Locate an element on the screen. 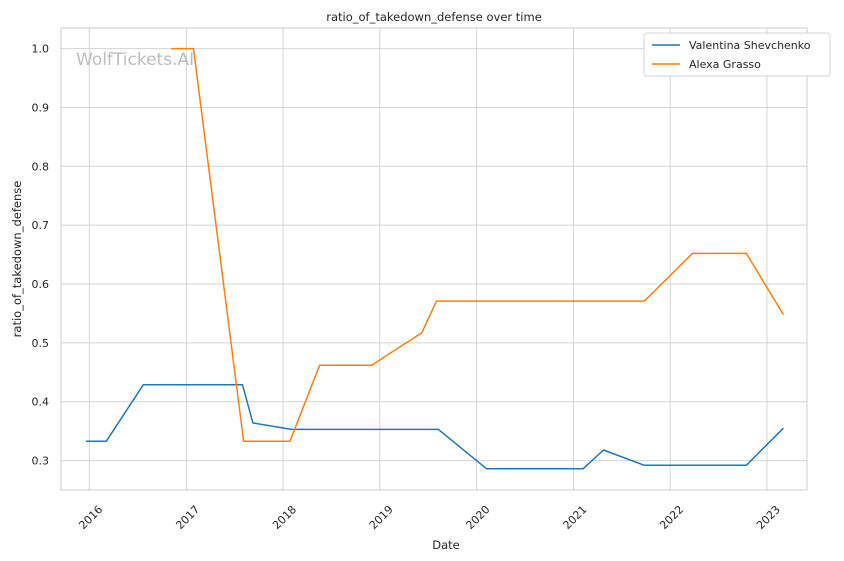 Image resolution: width=844 pixels, height=561 pixels. x-tick-label: 2016 is located at coordinates (90, 517).